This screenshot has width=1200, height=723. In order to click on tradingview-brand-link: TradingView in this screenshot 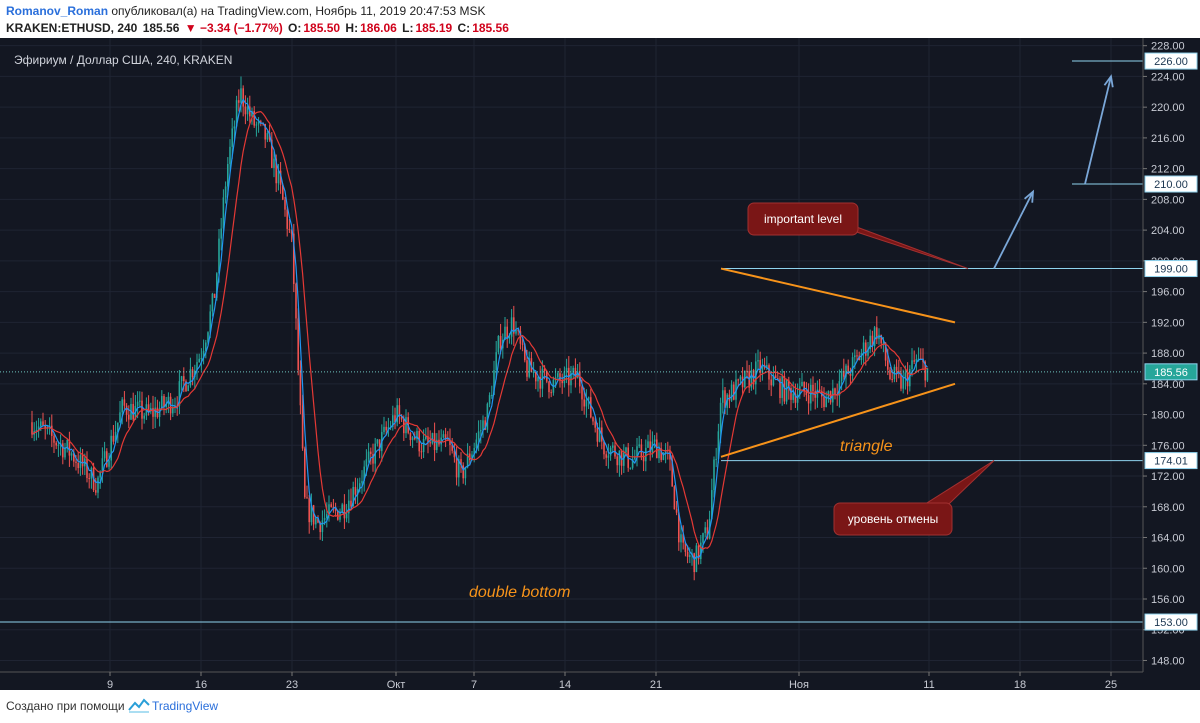, I will do `click(185, 706)`.